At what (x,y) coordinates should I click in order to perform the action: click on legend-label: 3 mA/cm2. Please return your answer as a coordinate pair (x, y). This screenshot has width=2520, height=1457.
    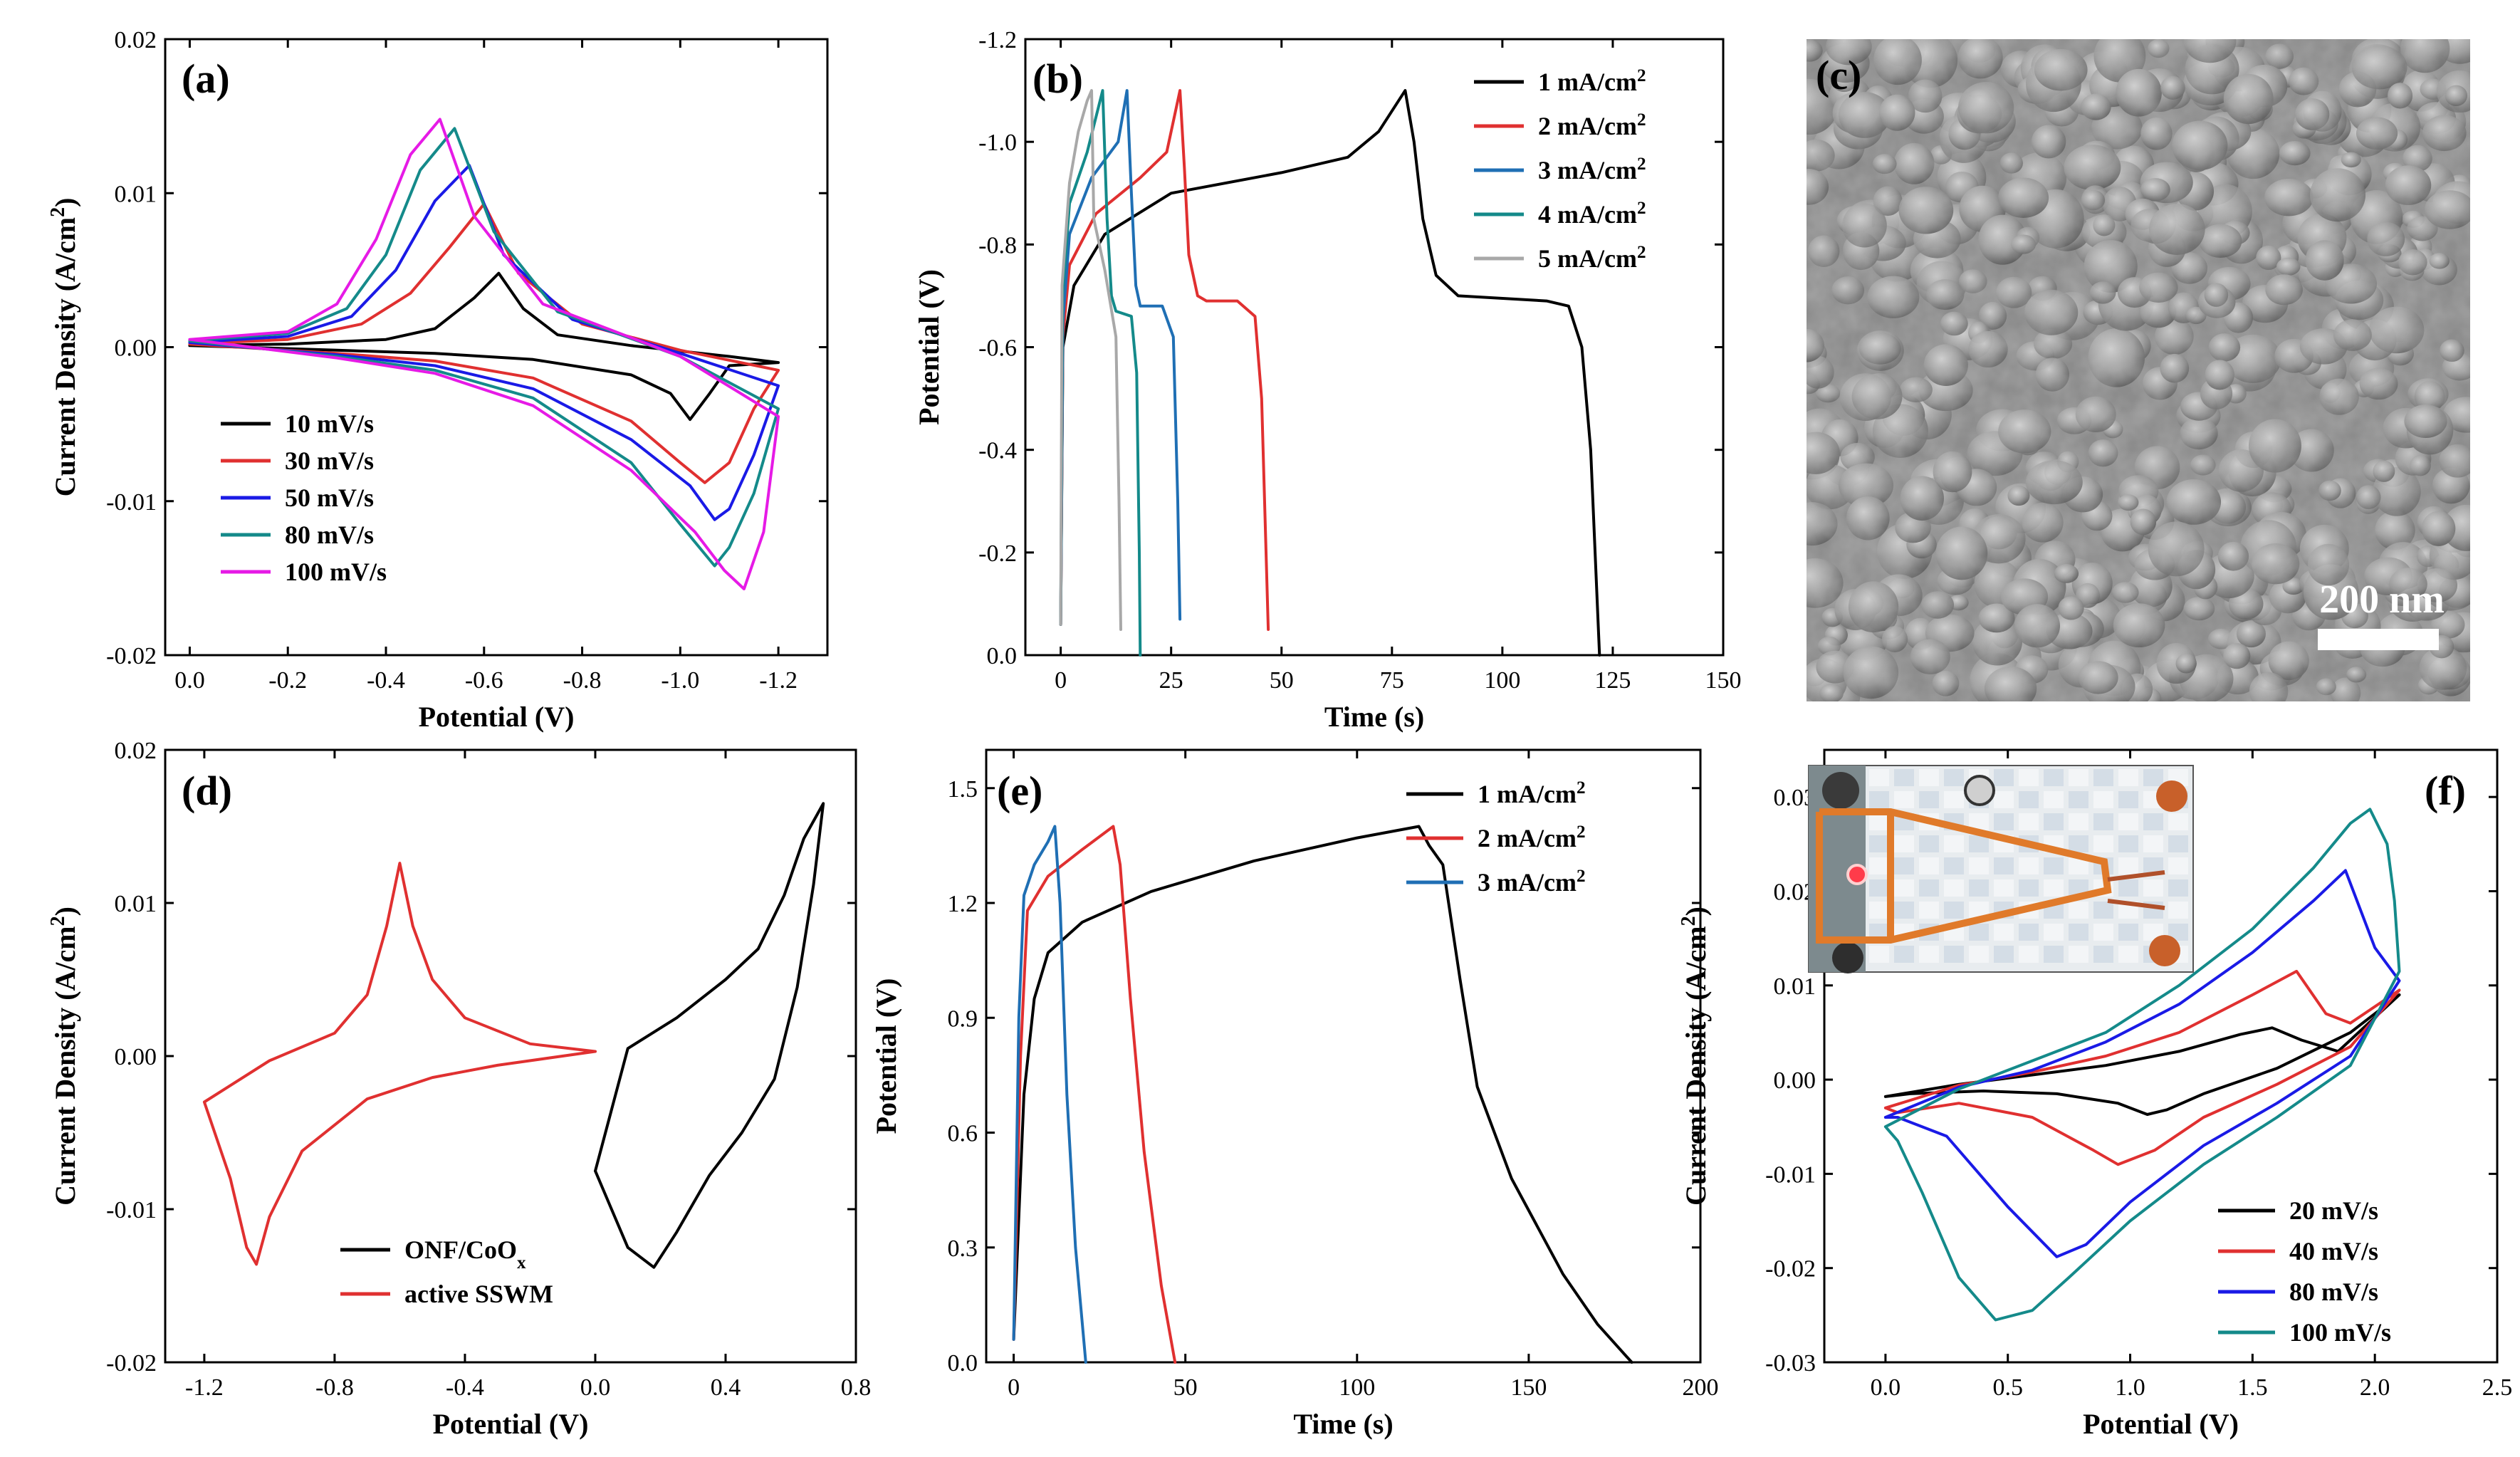
    Looking at the image, I should click on (1592, 170).